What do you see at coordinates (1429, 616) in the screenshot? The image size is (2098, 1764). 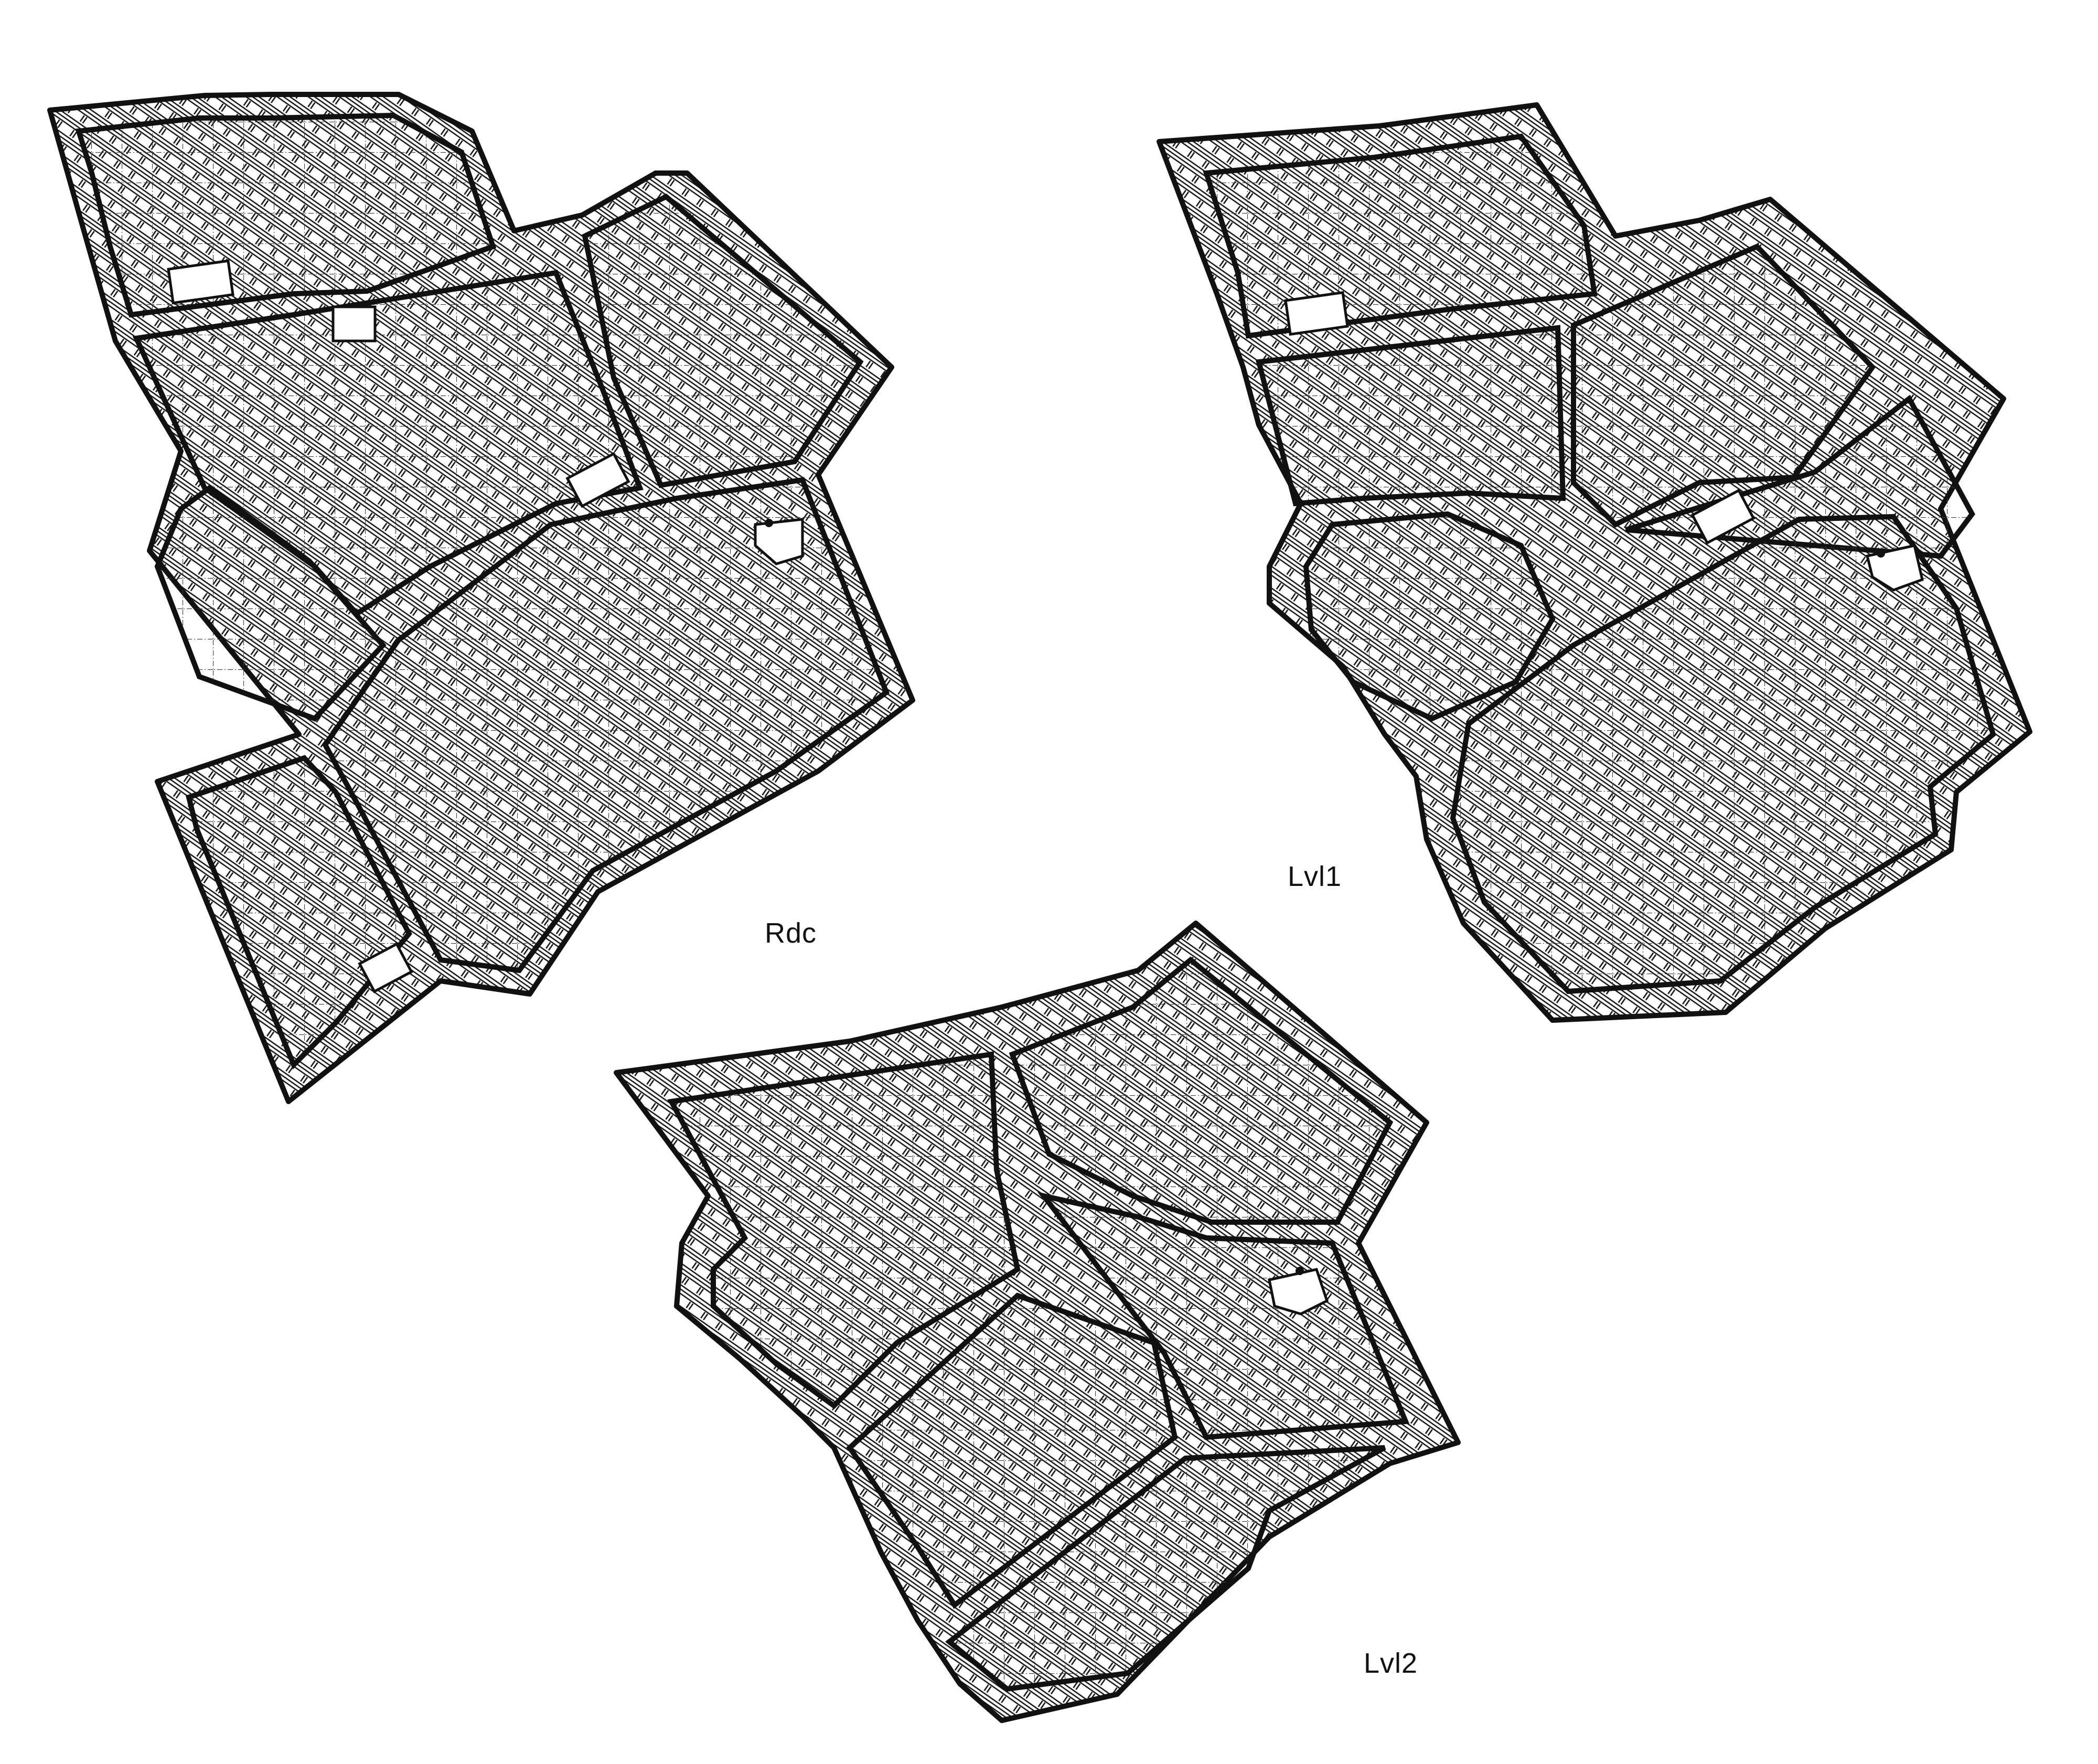 I see `lvl1-room-west` at bounding box center [1429, 616].